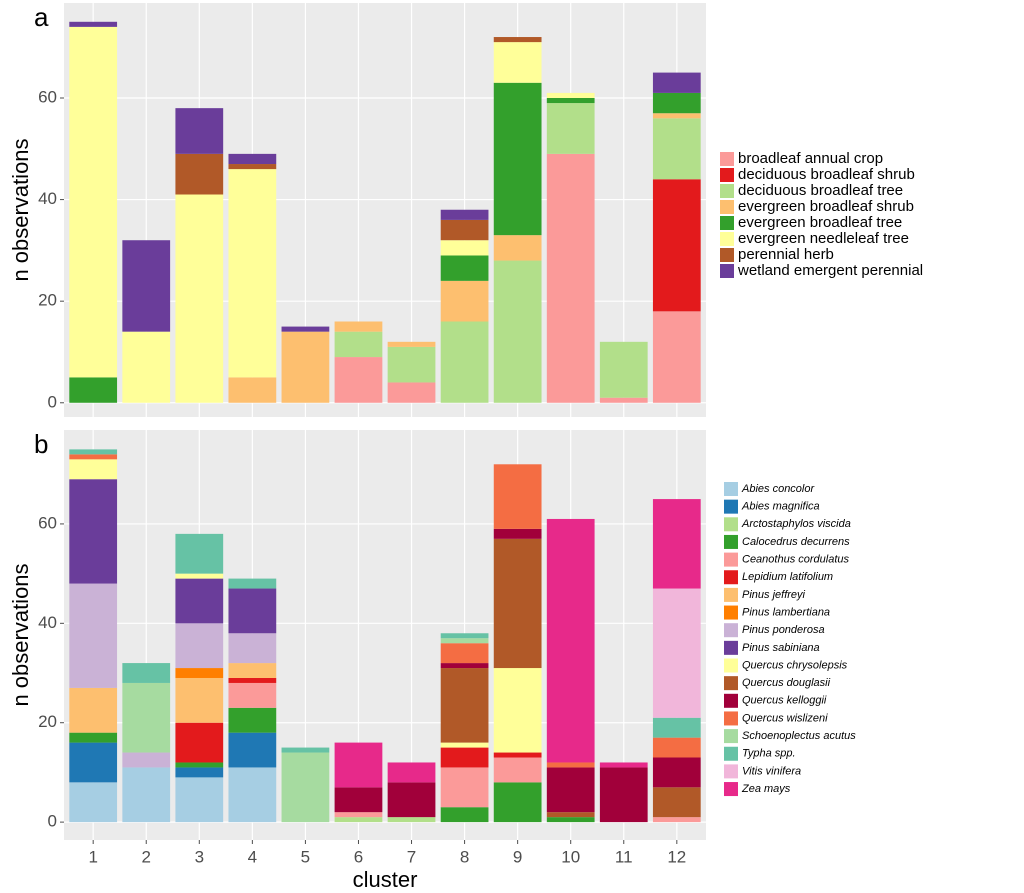 This screenshot has width=1024, height=893. What do you see at coordinates (252, 856) in the screenshot?
I see `x-tick-label: 4` at bounding box center [252, 856].